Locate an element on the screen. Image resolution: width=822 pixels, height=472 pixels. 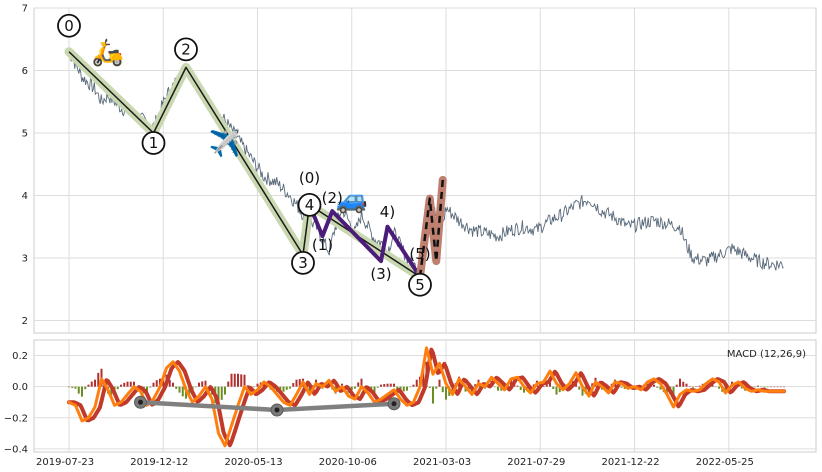
icons-layer: 🛵 ✈️ 🚙 is located at coordinates (230, 126).